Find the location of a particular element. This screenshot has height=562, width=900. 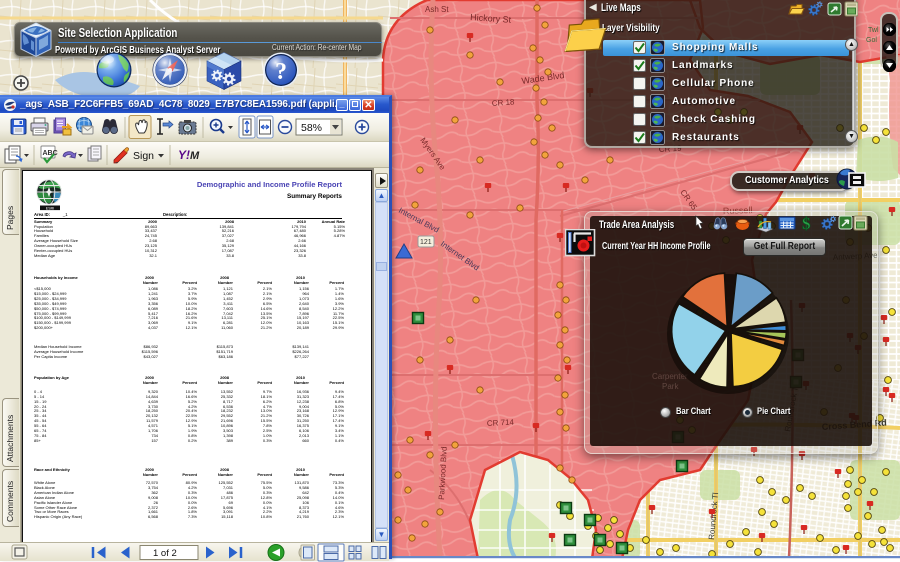

svg-text: 121 is located at coordinates (426, 242).